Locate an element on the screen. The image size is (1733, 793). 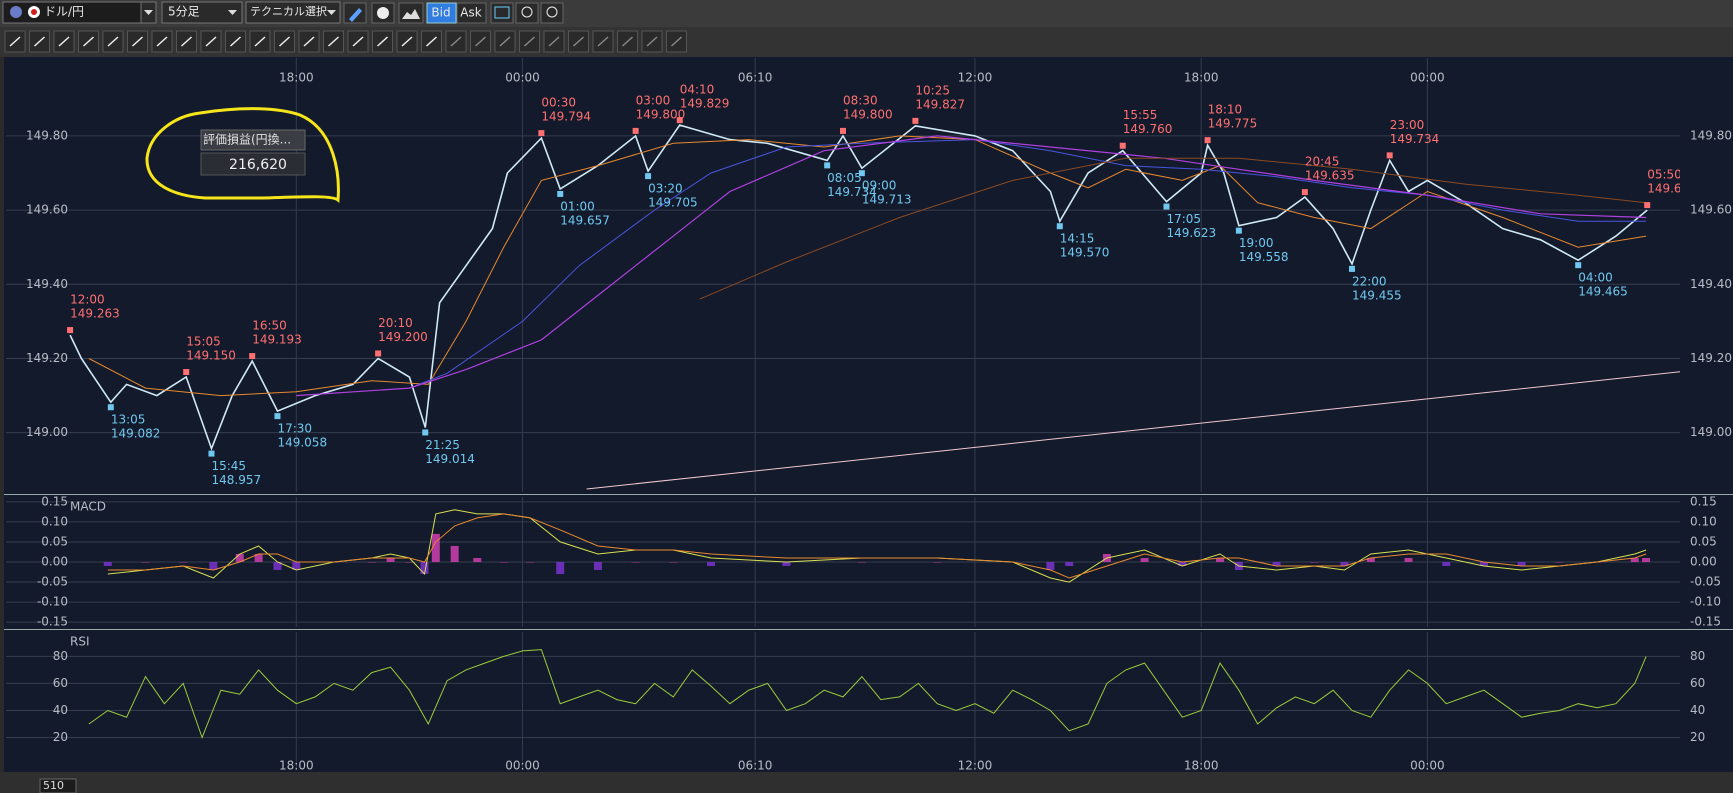
pen-icon is located at coordinates (355, 15).